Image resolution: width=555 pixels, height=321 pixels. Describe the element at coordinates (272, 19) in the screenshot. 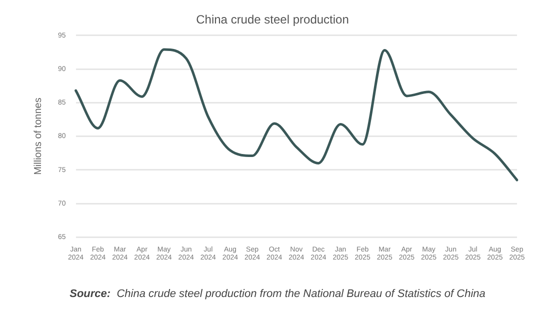

I see `chart-title: China crude steel production` at that location.